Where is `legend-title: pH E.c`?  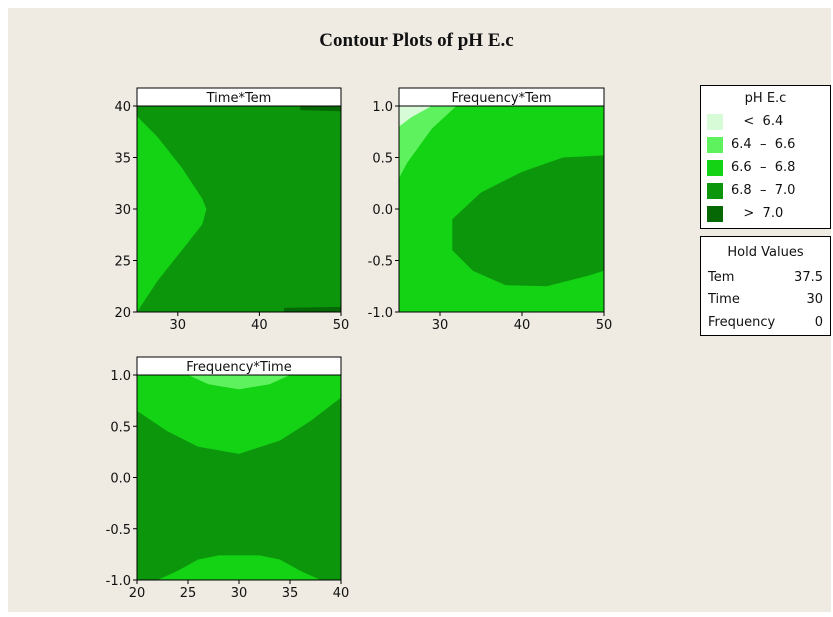
legend-title: pH E.c is located at coordinates (765, 98).